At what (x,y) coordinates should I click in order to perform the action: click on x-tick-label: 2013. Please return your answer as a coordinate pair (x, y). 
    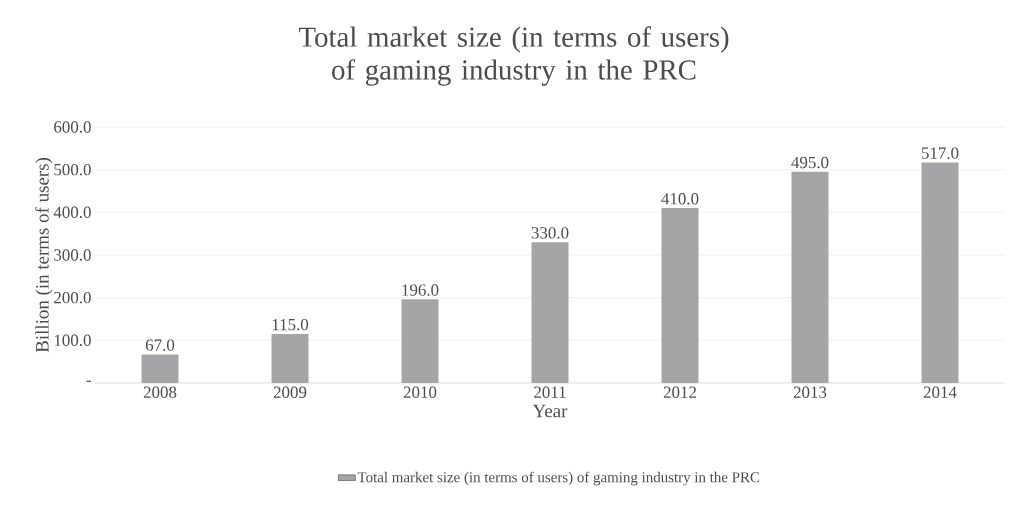
    Looking at the image, I should click on (810, 392).